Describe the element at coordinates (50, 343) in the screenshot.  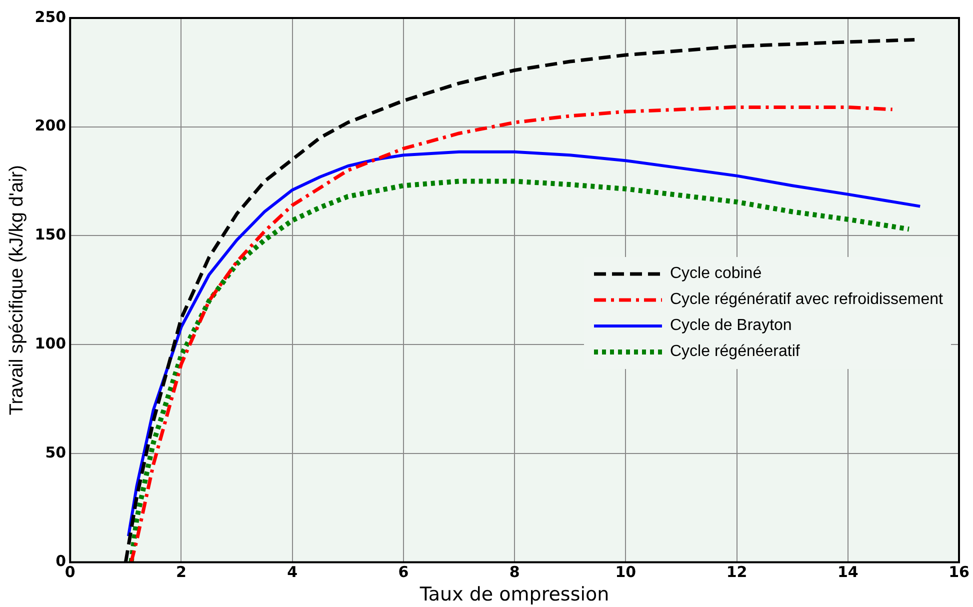
I see `y-tick-label: 100` at that location.